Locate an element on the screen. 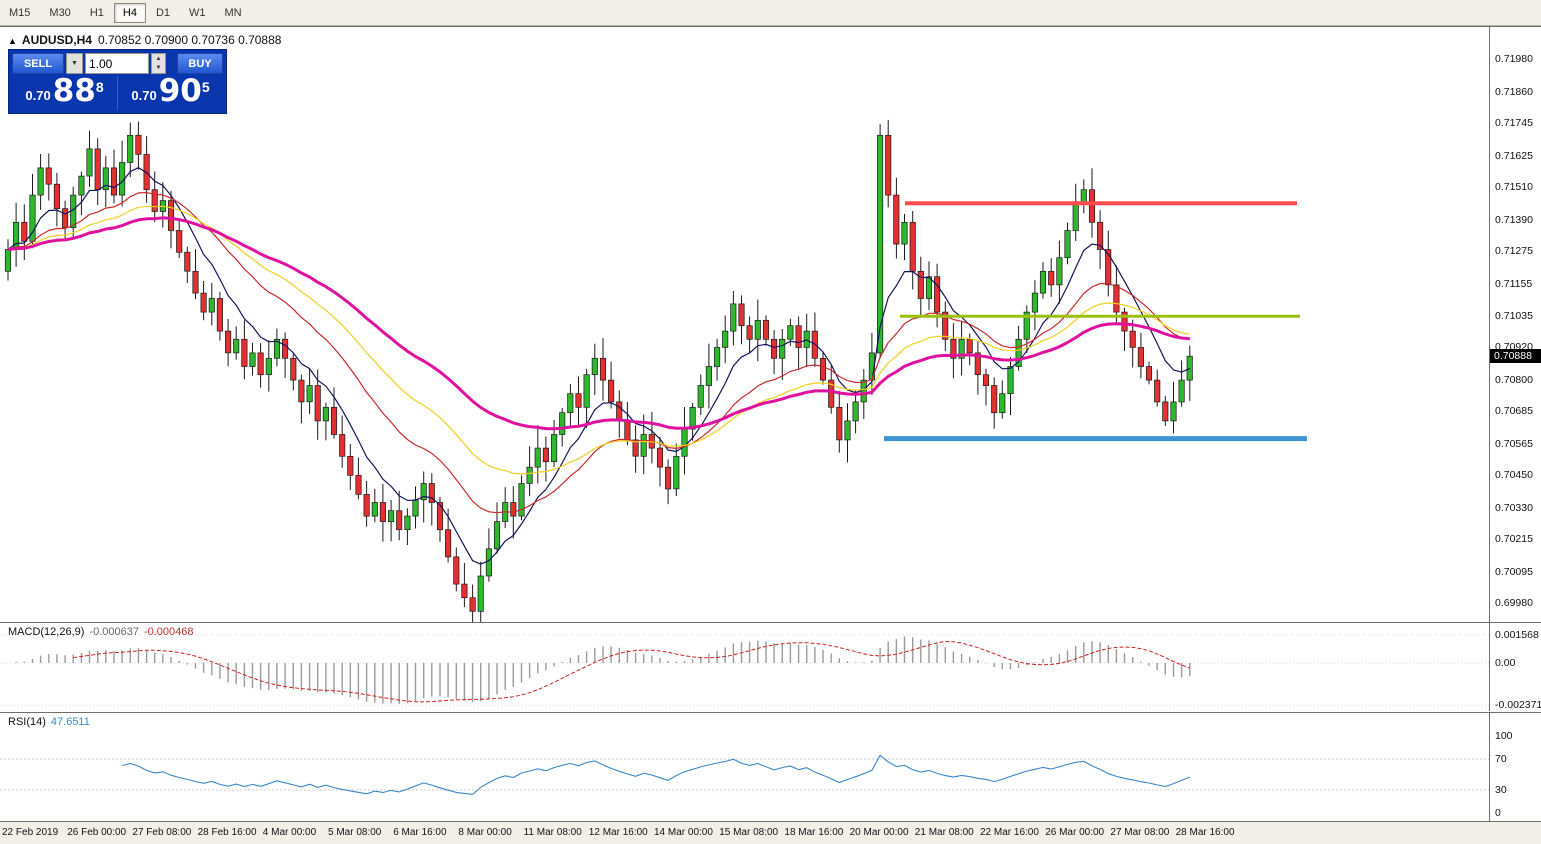  time-axis-separator is located at coordinates (770, 821).